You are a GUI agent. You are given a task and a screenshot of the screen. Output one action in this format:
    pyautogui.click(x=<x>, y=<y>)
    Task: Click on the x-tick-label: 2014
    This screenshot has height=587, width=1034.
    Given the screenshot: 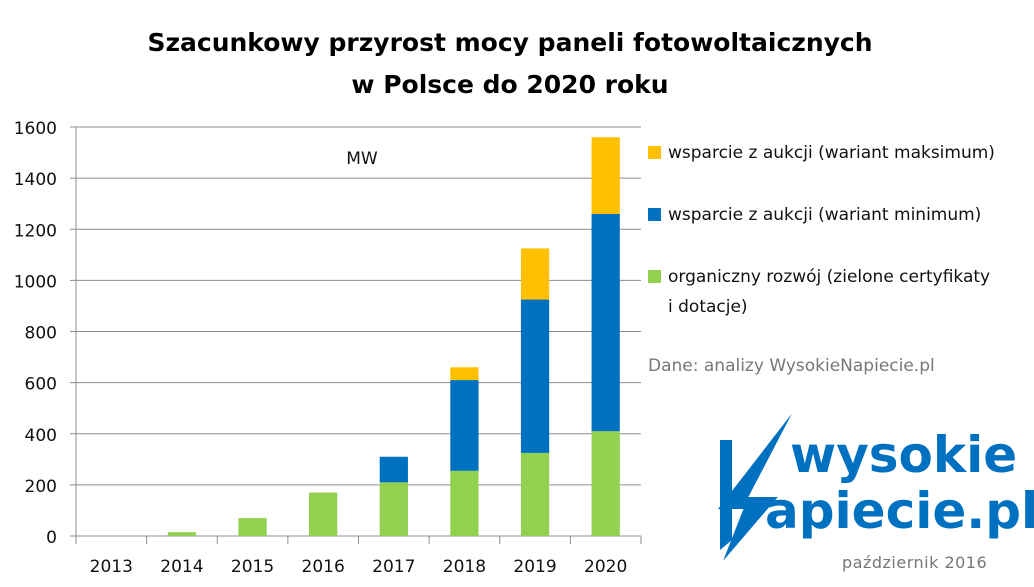 What is the action you would take?
    pyautogui.click(x=181, y=567)
    